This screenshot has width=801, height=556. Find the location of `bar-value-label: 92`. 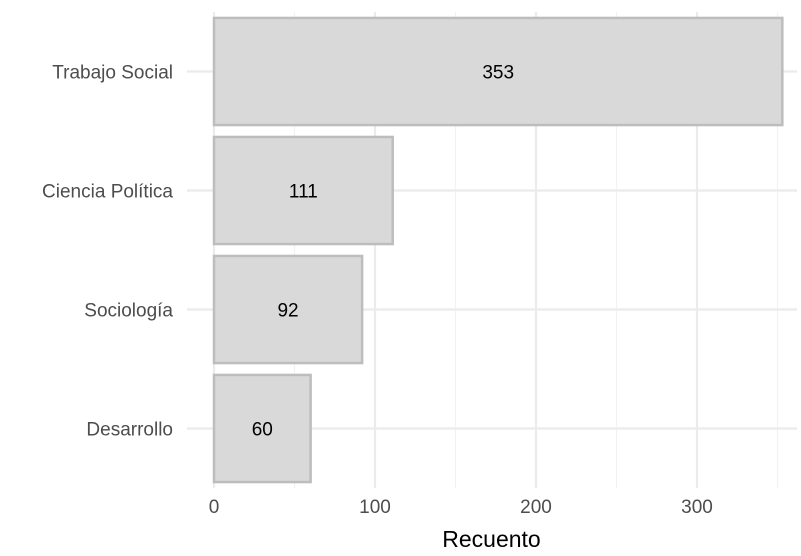

bar-value-label: 92 is located at coordinates (287, 311).